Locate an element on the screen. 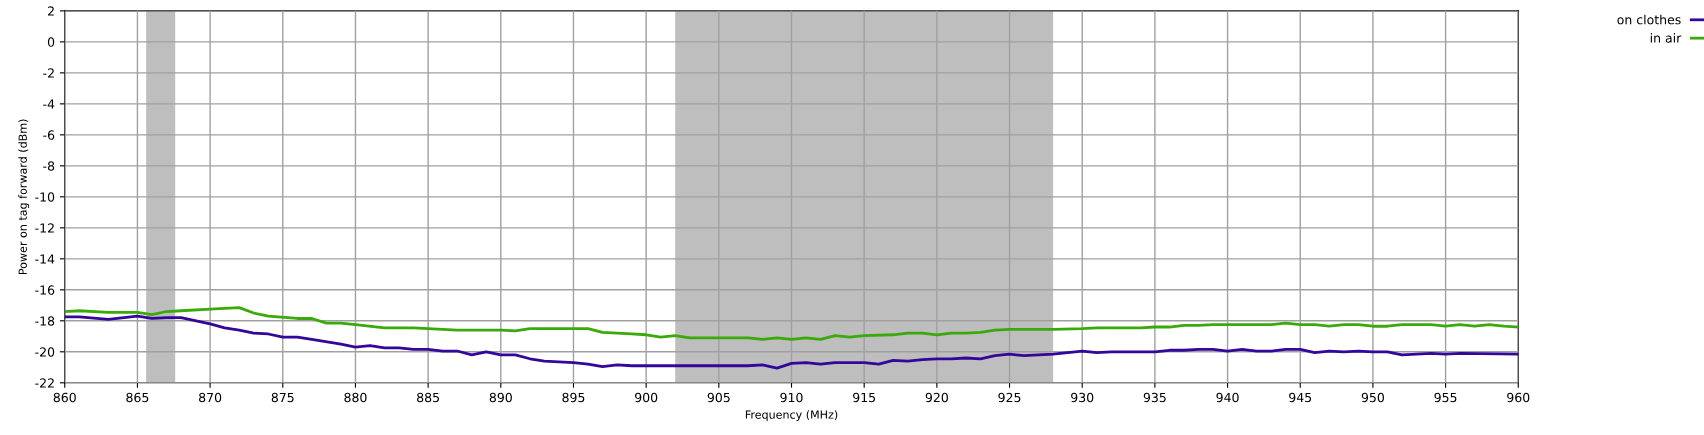 The height and width of the screenshot is (435, 1704). y-tick-label: -22 is located at coordinates (44, 383).